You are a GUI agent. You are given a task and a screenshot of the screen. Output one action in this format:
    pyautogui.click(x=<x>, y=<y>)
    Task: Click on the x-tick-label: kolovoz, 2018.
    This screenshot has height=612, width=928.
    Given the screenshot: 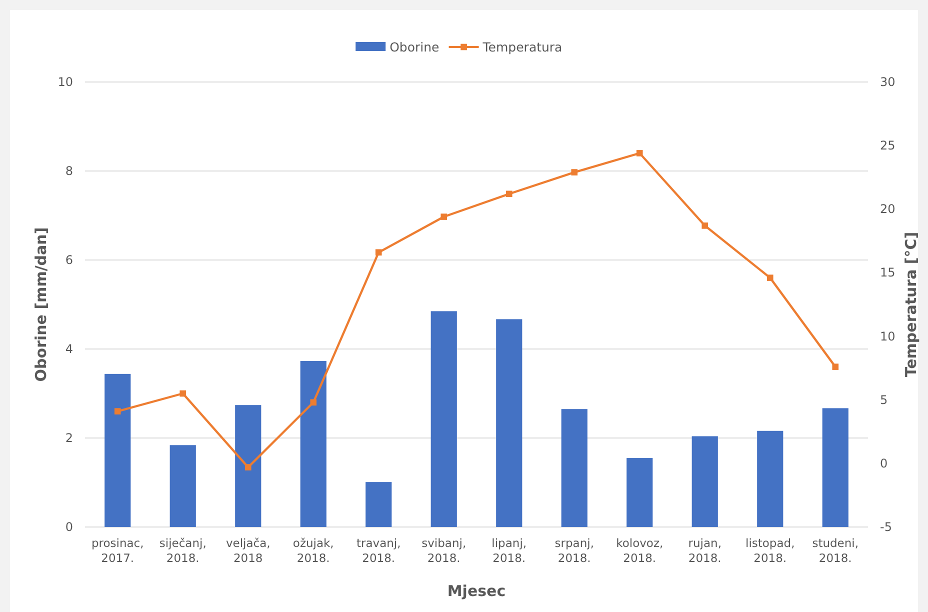 What is the action you would take?
    pyautogui.click(x=640, y=550)
    